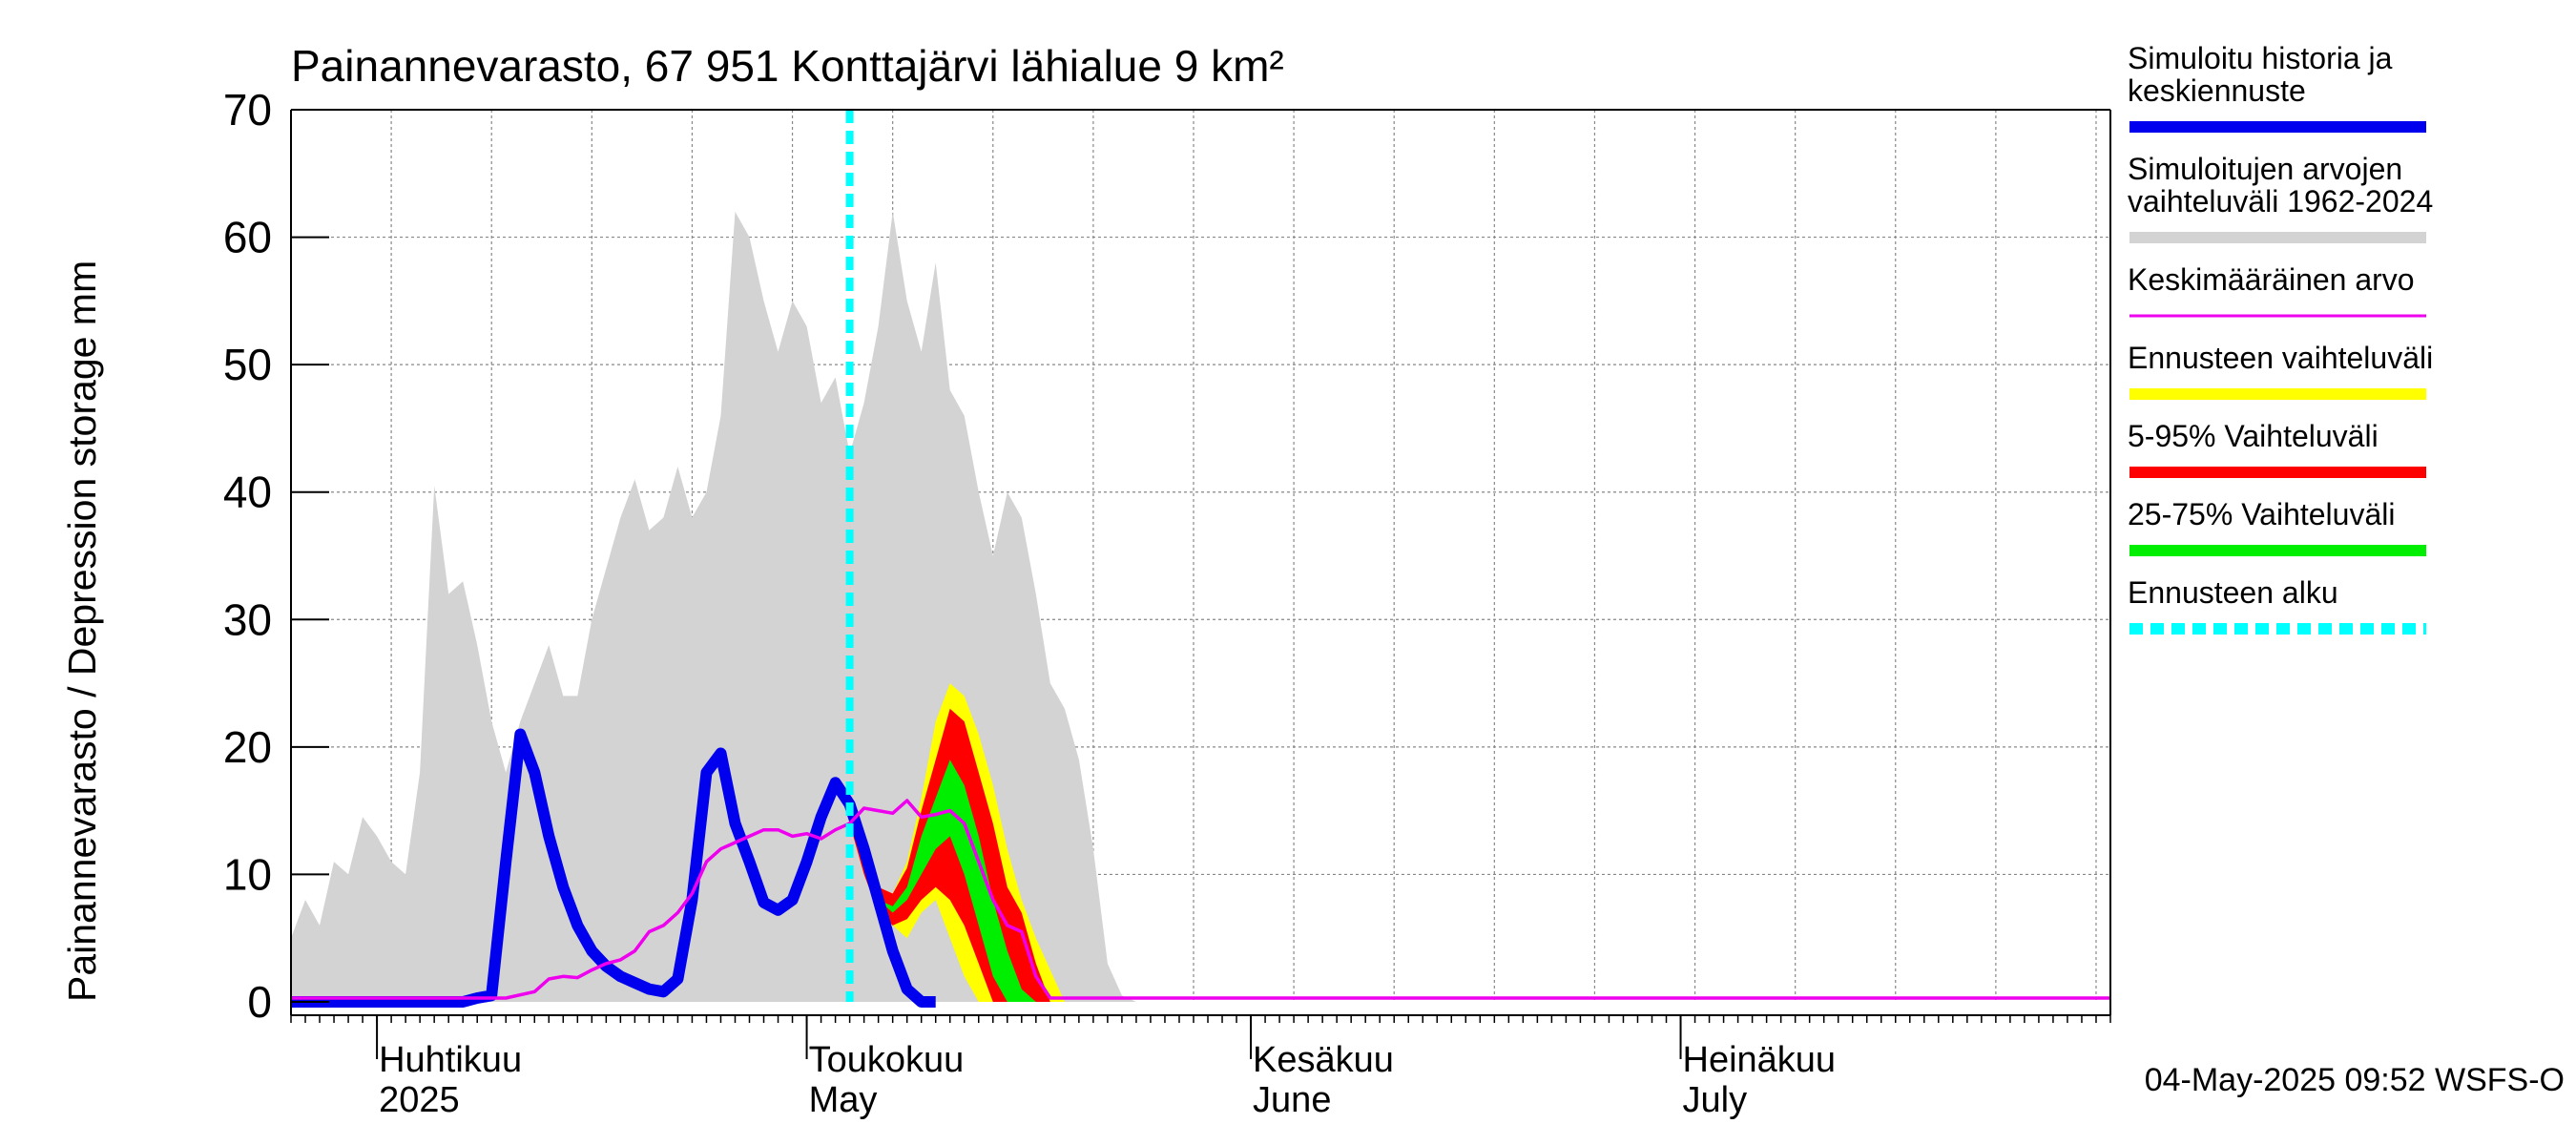  I want to click on legend-label: Simuloitu historia ja, so click(2260, 58).